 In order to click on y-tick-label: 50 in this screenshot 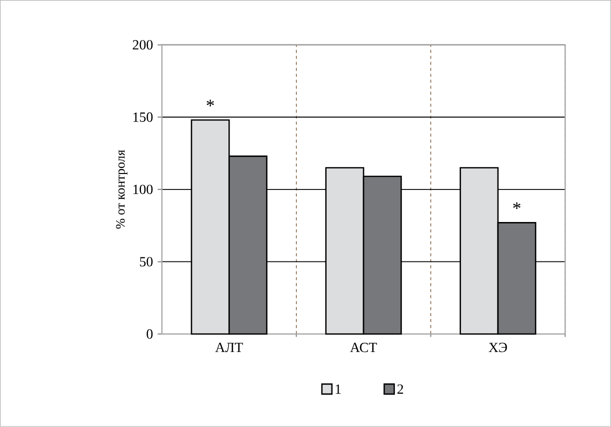, I will do `click(146, 261)`.